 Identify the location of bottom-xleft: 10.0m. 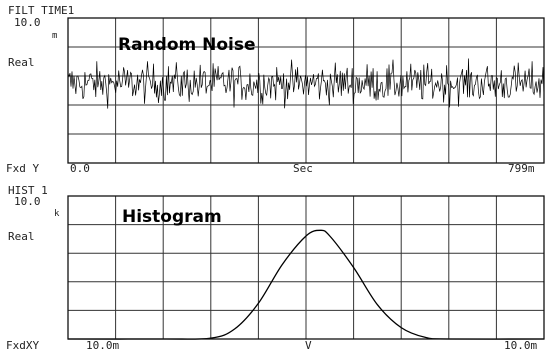
(102, 345).